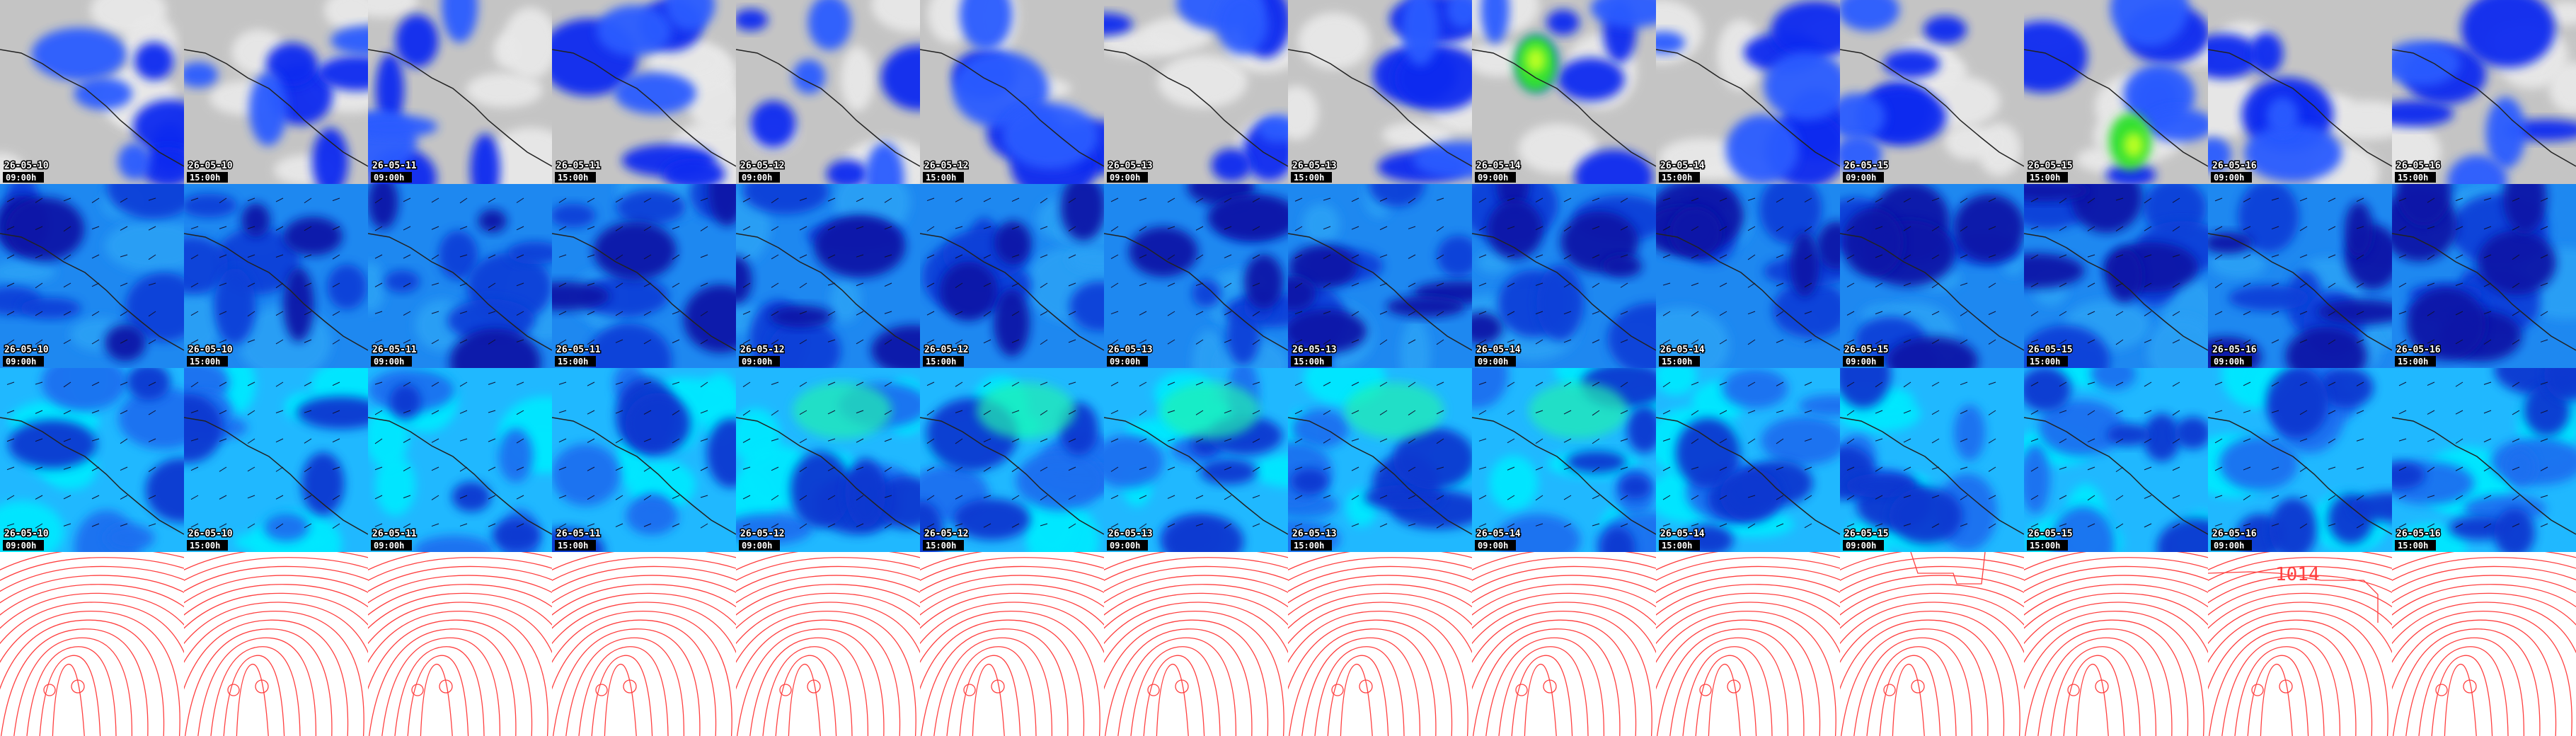 The image size is (2576, 736). Describe the element at coordinates (2413, 362) in the screenshot. I see `tile-time: 15:00h` at that location.